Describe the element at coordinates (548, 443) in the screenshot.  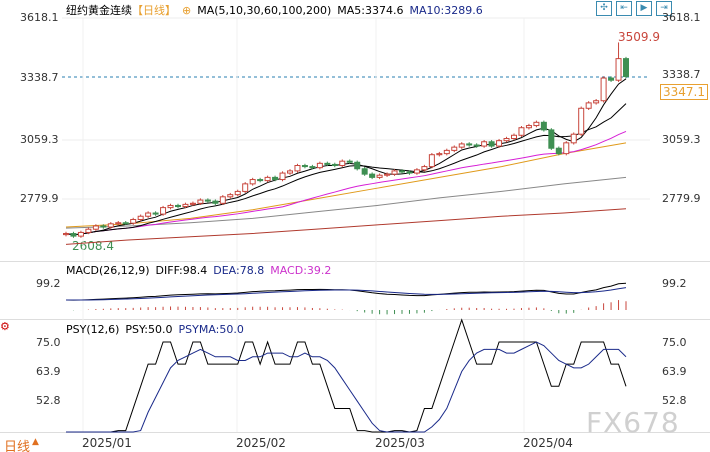
I see `date-tick: 2025/04` at that location.